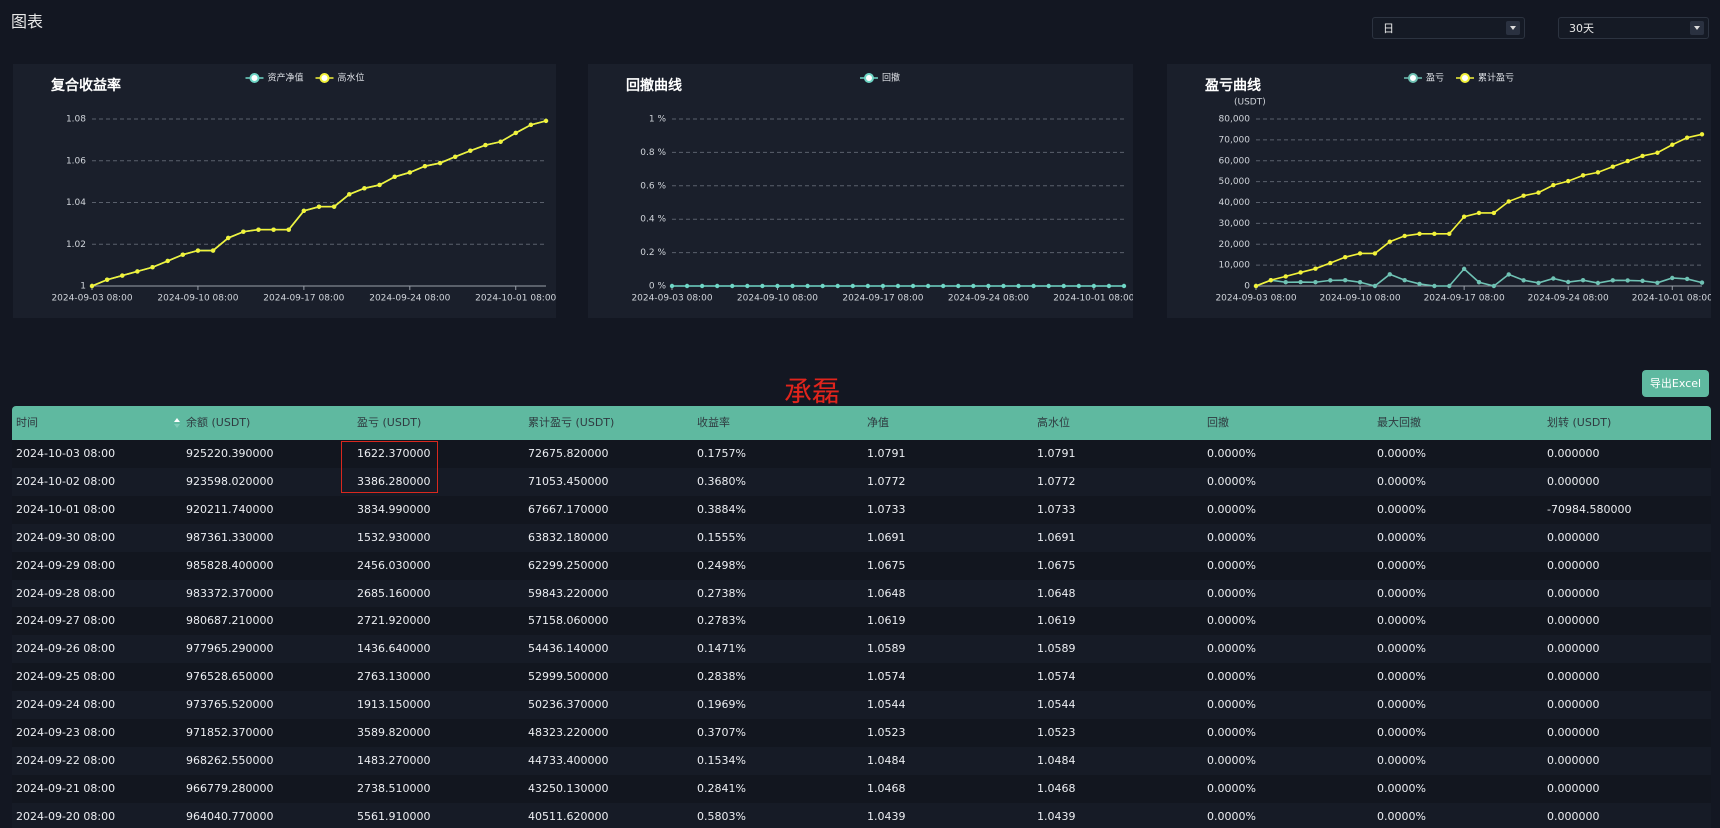 The height and width of the screenshot is (828, 1720). I want to click on table-cell: 0.3707%, so click(721, 732).